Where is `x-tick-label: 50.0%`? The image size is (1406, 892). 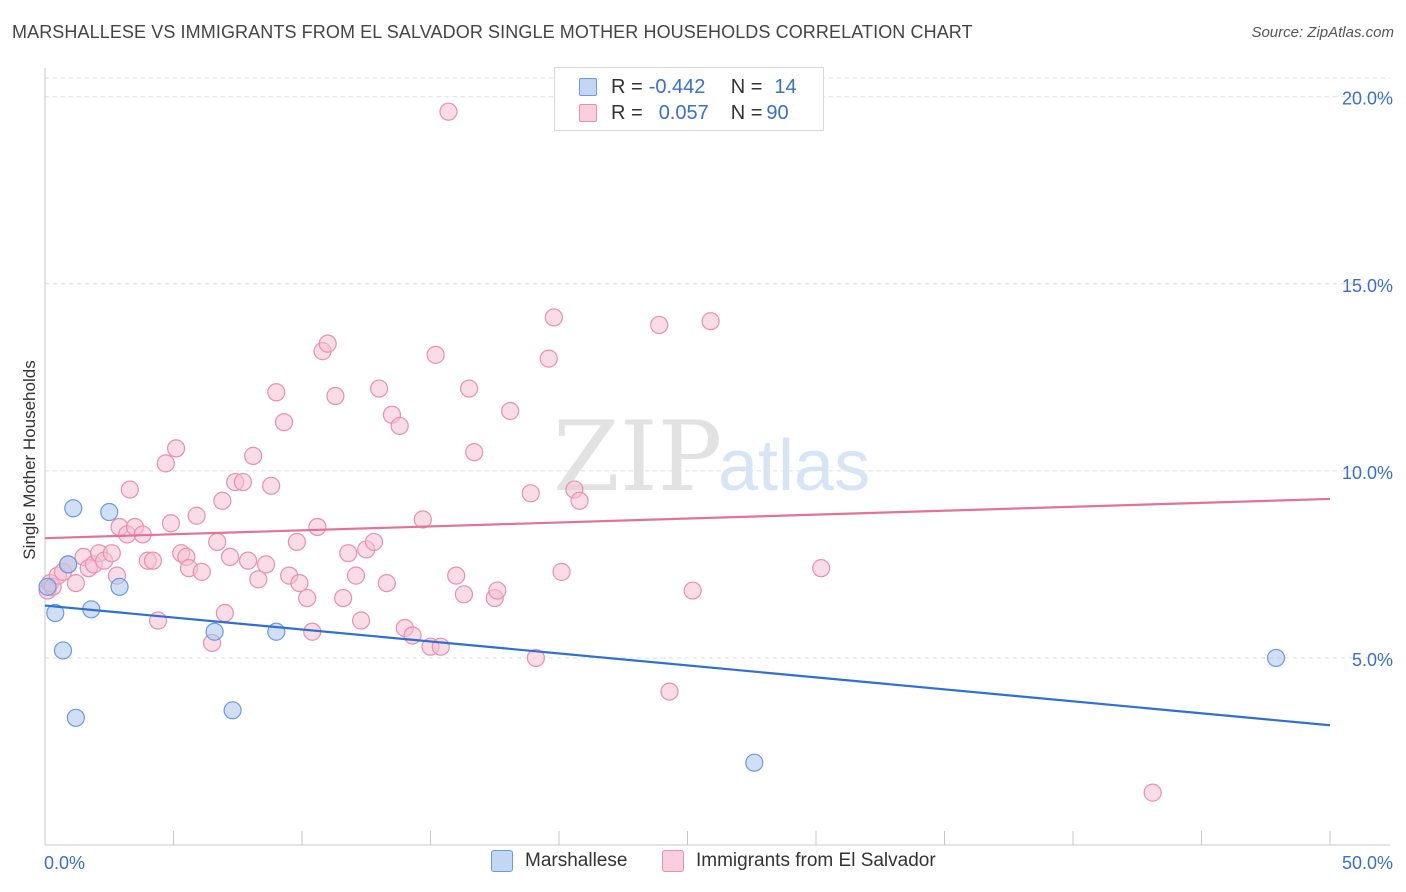
x-tick-label: 50.0% is located at coordinates (1367, 863).